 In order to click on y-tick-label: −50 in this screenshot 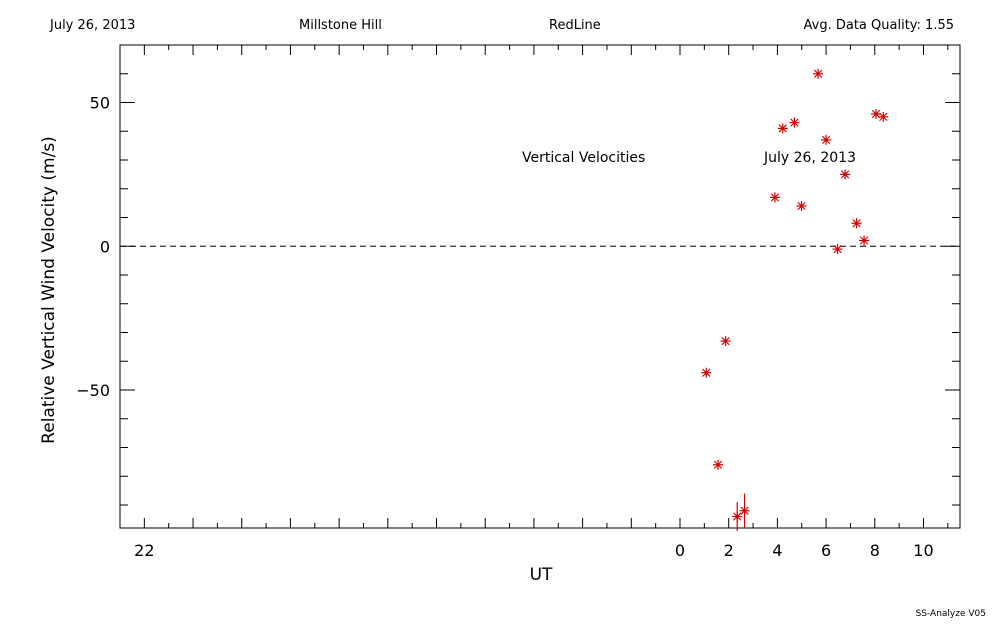, I will do `click(93, 390)`.